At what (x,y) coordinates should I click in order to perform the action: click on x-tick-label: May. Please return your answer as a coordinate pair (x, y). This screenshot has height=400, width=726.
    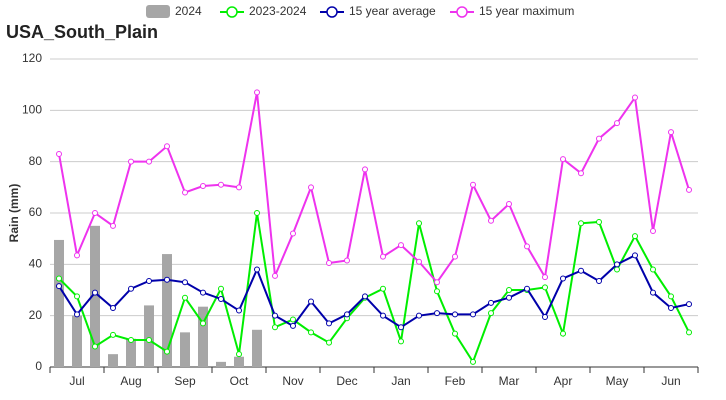
    Looking at the image, I should click on (617, 381).